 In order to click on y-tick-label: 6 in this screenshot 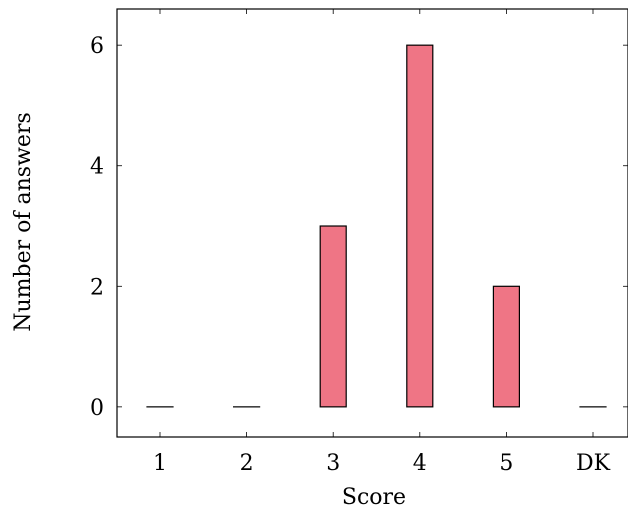, I will do `click(97, 46)`.